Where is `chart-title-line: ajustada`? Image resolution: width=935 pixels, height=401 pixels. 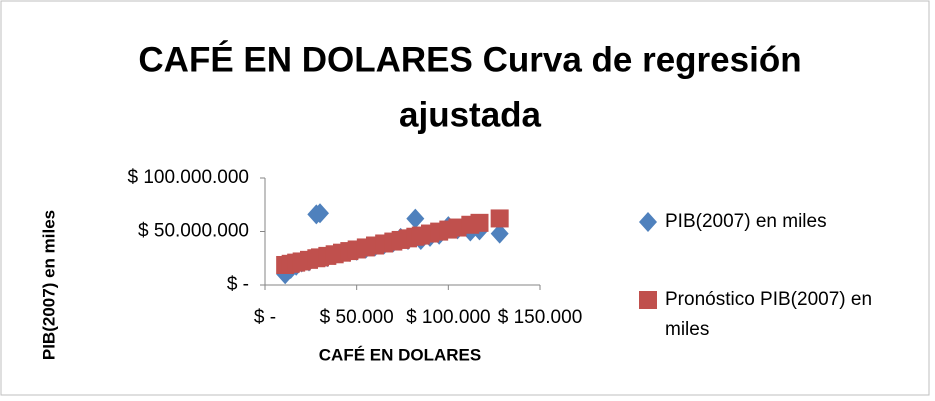 chart-title-line: ajustada is located at coordinates (470, 114).